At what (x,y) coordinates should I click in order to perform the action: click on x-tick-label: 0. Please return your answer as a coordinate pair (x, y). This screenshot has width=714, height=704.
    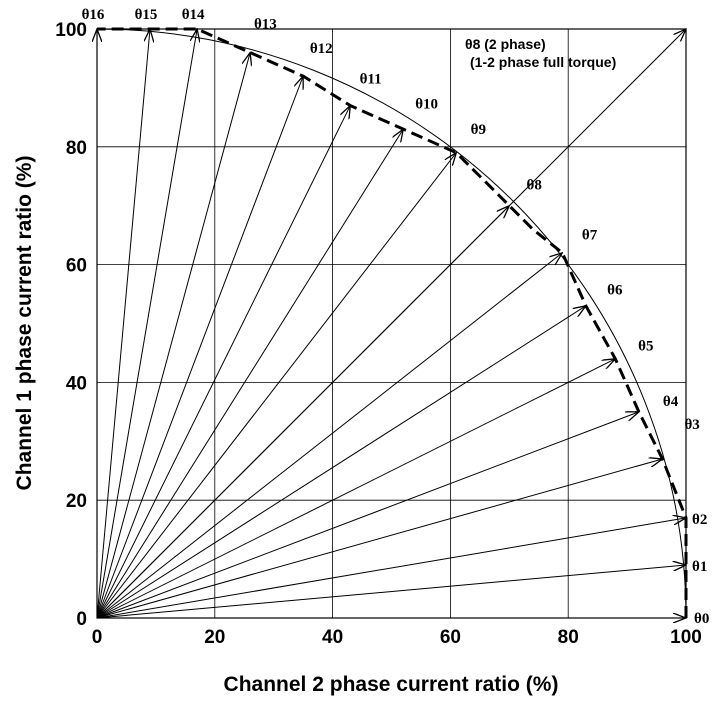
    Looking at the image, I should click on (97, 637).